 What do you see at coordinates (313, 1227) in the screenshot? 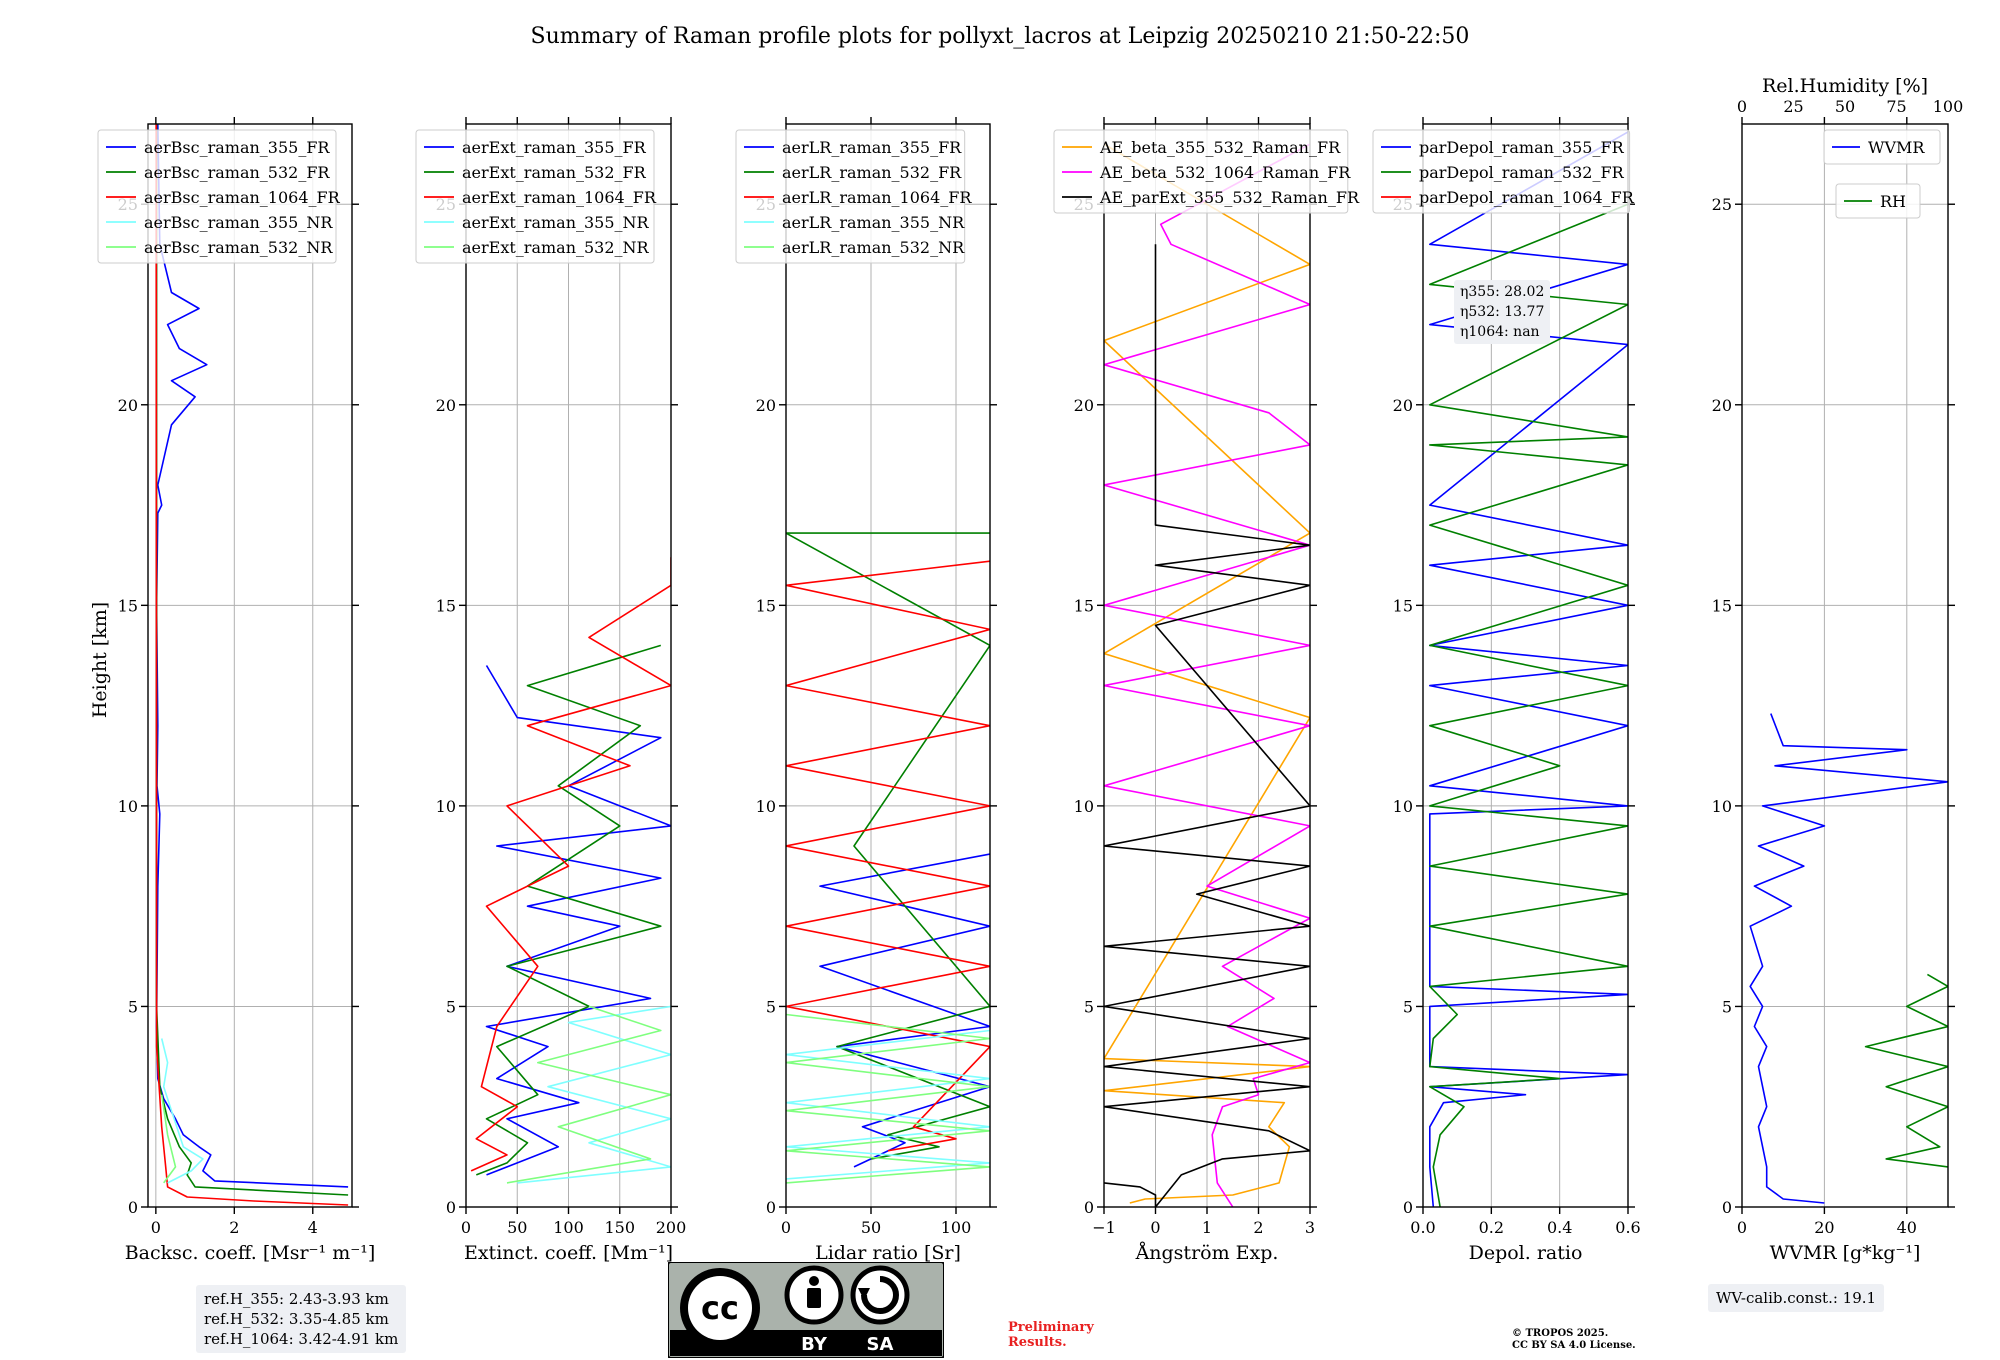
I see `x-tick-label: 4` at bounding box center [313, 1227].